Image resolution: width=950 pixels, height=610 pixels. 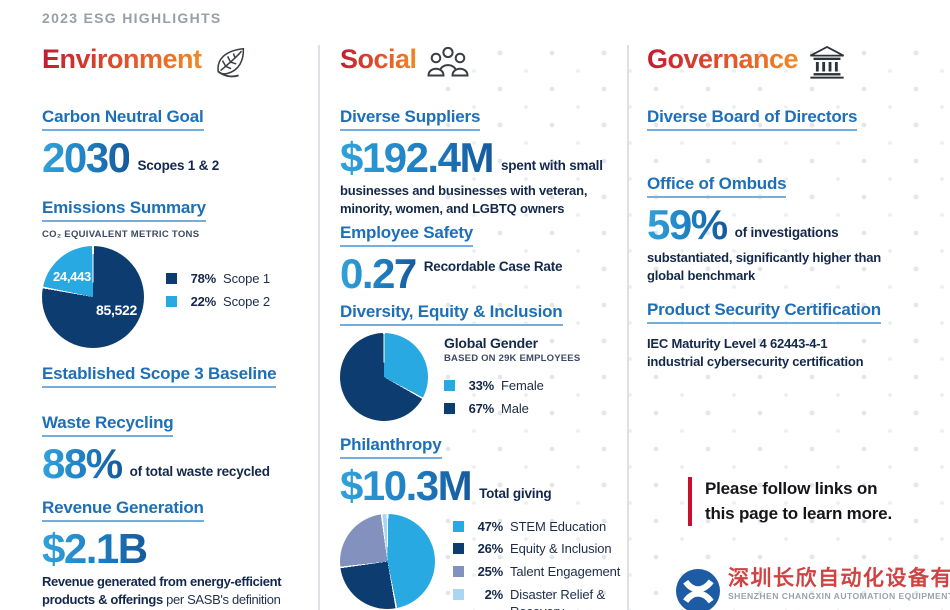 What do you see at coordinates (117, 309) in the screenshot?
I see `scope1-value-label: 85,522` at bounding box center [117, 309].